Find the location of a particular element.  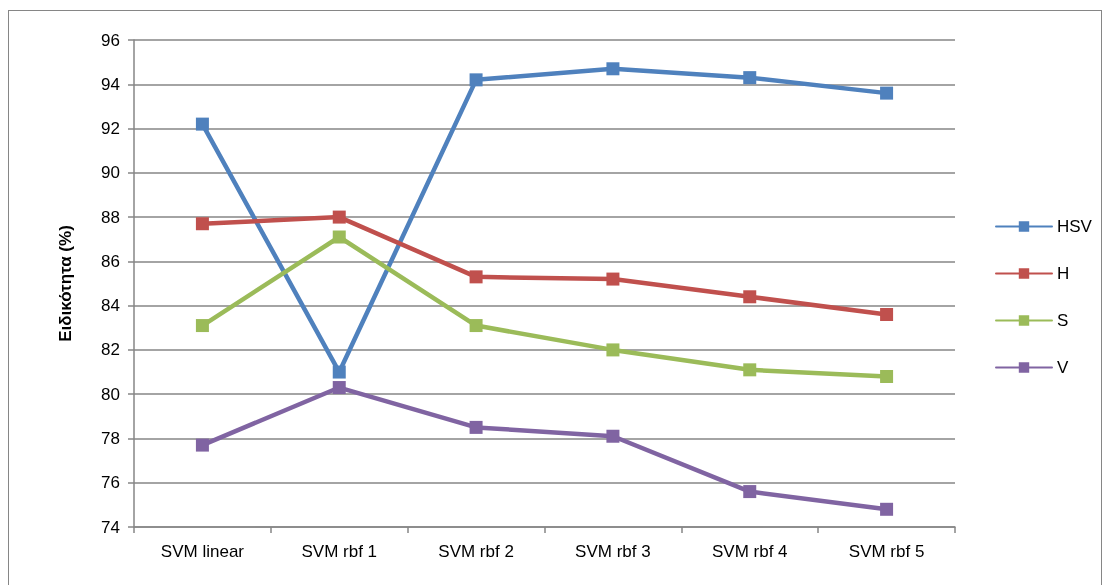

x-tick-label: SVM rbf 1 is located at coordinates (339, 551).